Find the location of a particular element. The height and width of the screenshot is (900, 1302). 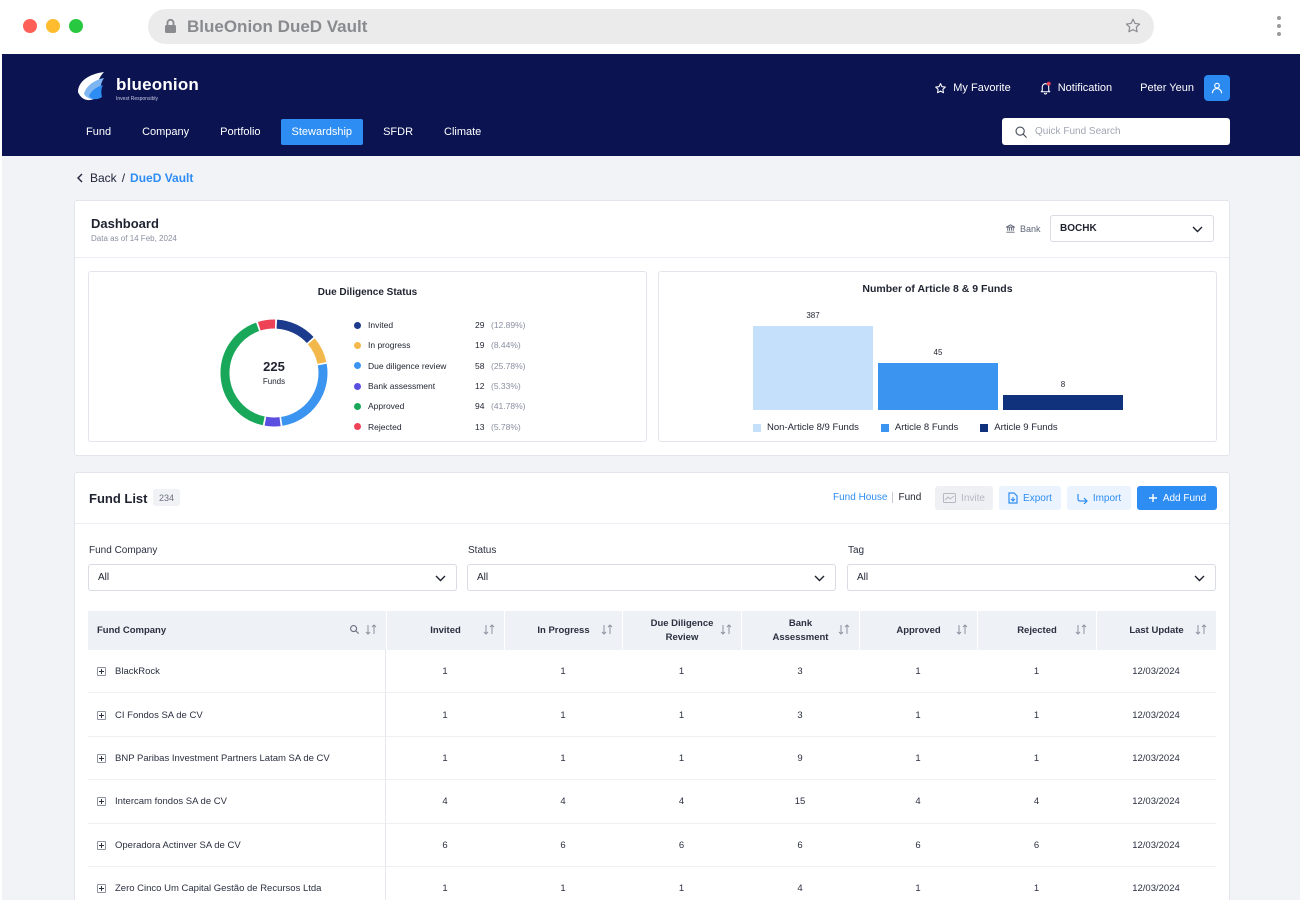

notification-link: Notification is located at coordinates (1075, 88).